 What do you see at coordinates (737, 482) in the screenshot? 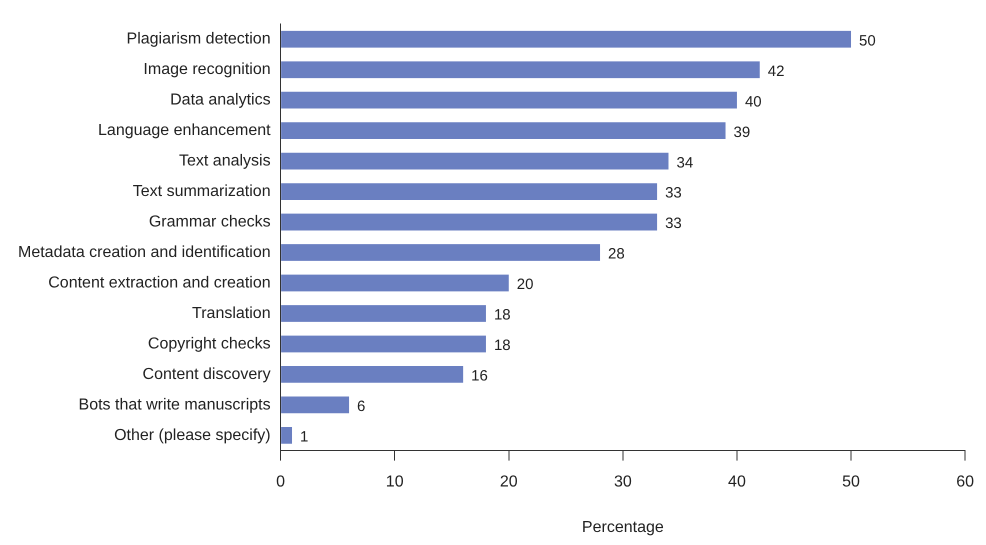
I see `x-tick-label: 40` at bounding box center [737, 482].